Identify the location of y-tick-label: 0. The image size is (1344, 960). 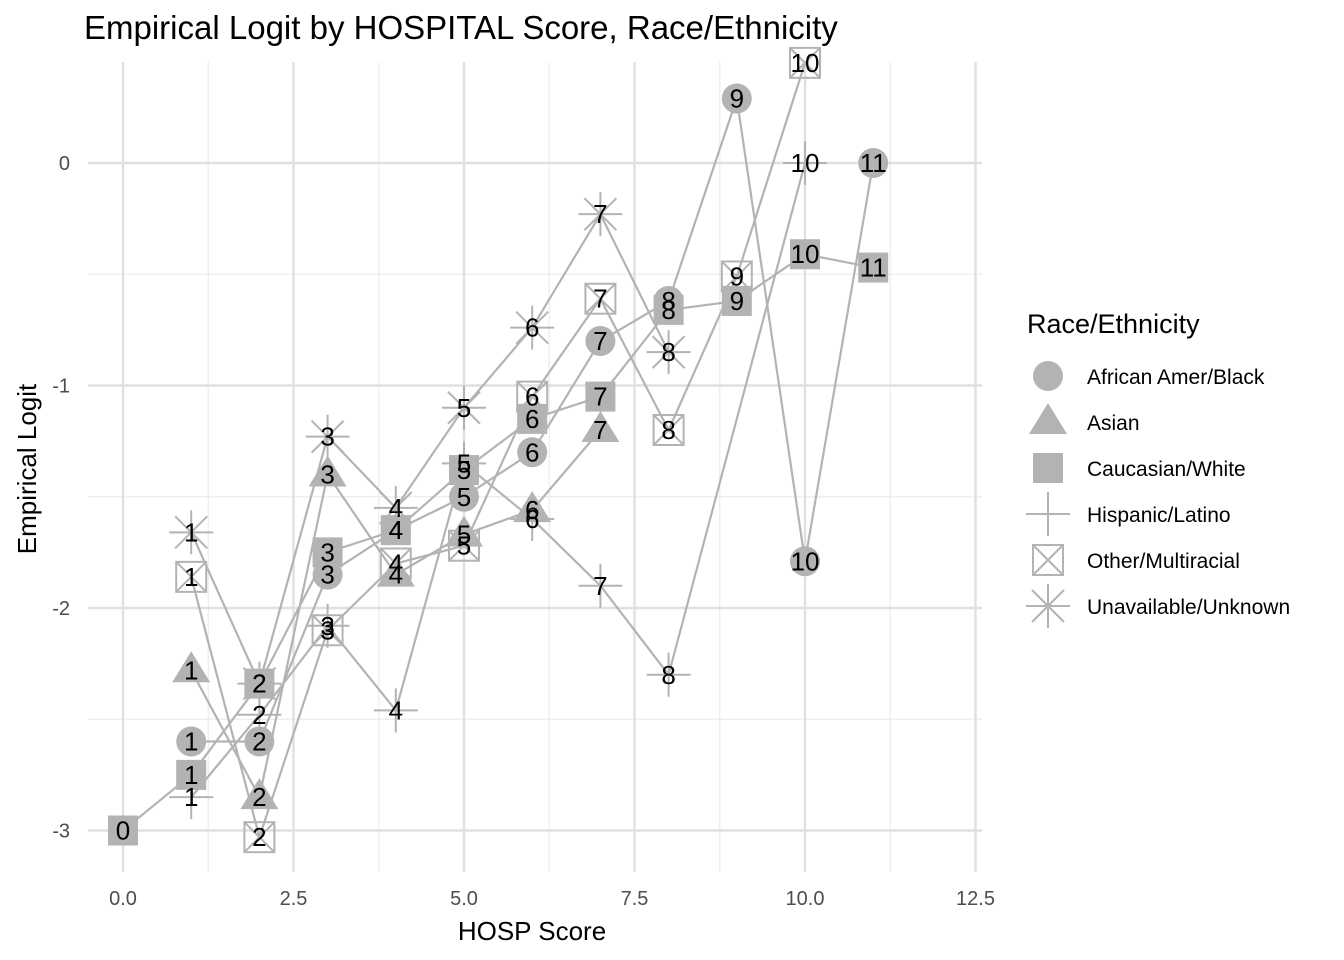
(64, 164).